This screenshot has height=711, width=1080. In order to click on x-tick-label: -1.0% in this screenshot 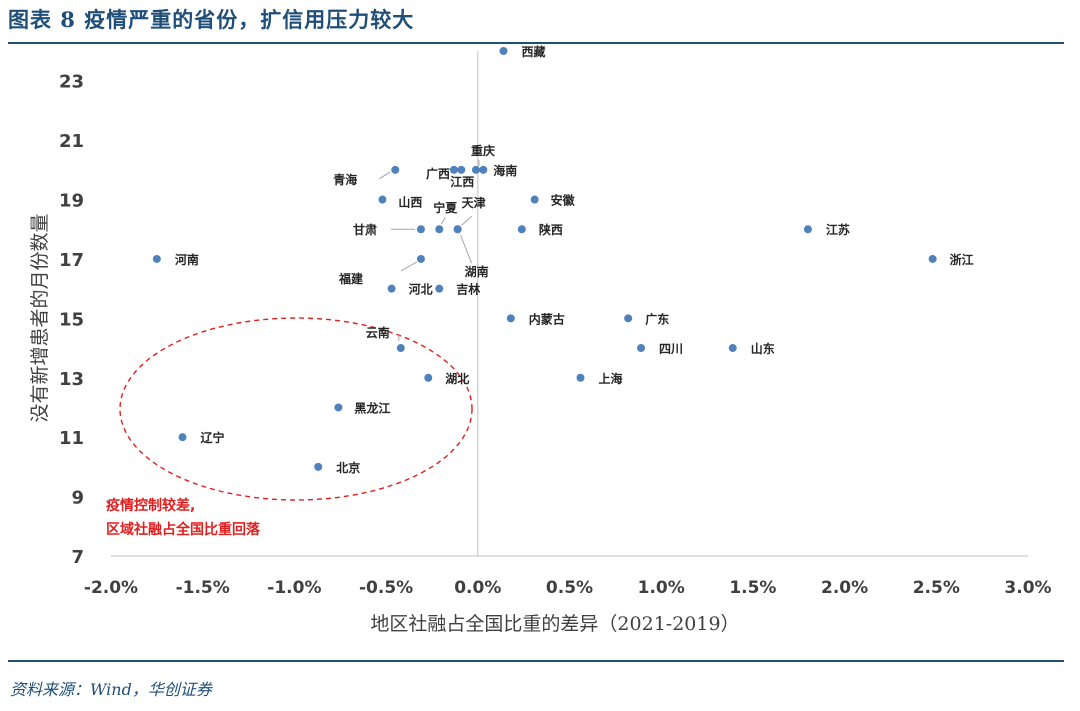, I will do `click(294, 588)`.